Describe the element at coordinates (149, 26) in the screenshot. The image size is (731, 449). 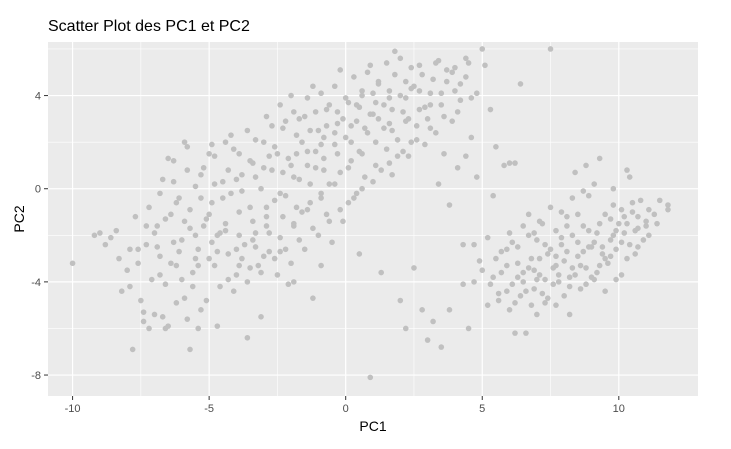
I see `chart-title: Scatter Plot des PC1 et PC2` at that location.